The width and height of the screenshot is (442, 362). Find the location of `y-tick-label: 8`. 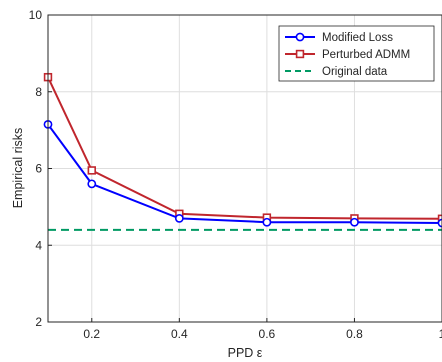

y-tick-label: 8 is located at coordinates (38, 92).